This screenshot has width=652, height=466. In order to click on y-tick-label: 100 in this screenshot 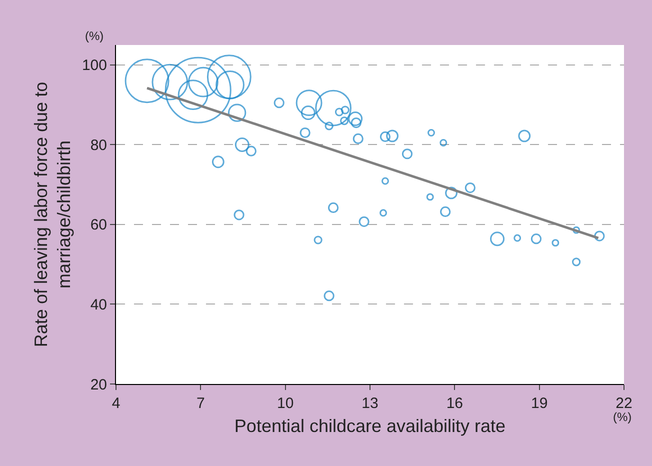, I will do `click(94, 65)`.